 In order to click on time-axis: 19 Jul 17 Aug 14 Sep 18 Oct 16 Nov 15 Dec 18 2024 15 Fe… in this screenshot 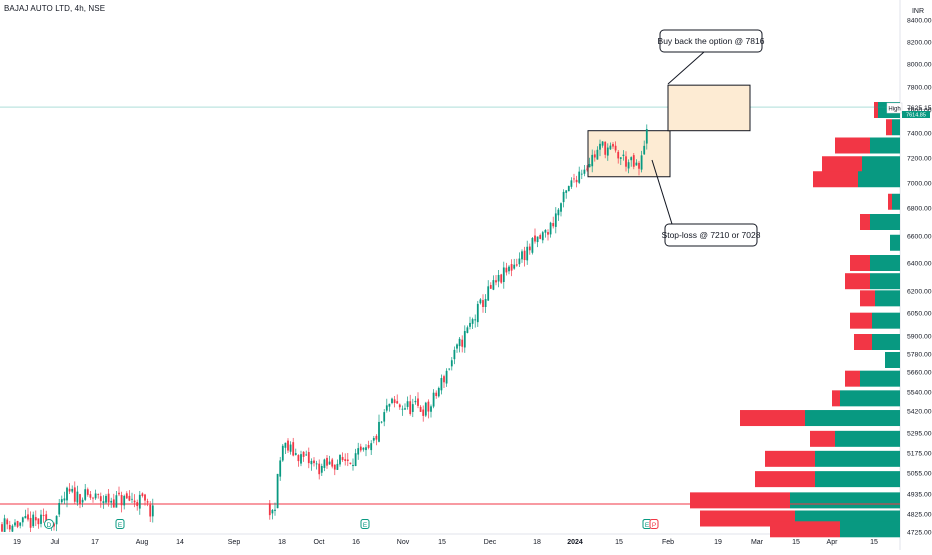, I will do `click(445, 542)`.